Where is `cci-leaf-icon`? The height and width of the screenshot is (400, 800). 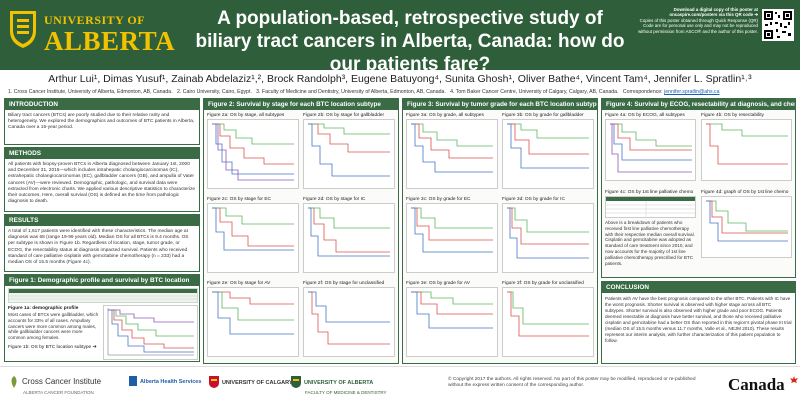 cci-leaf-icon is located at coordinates (14, 382).